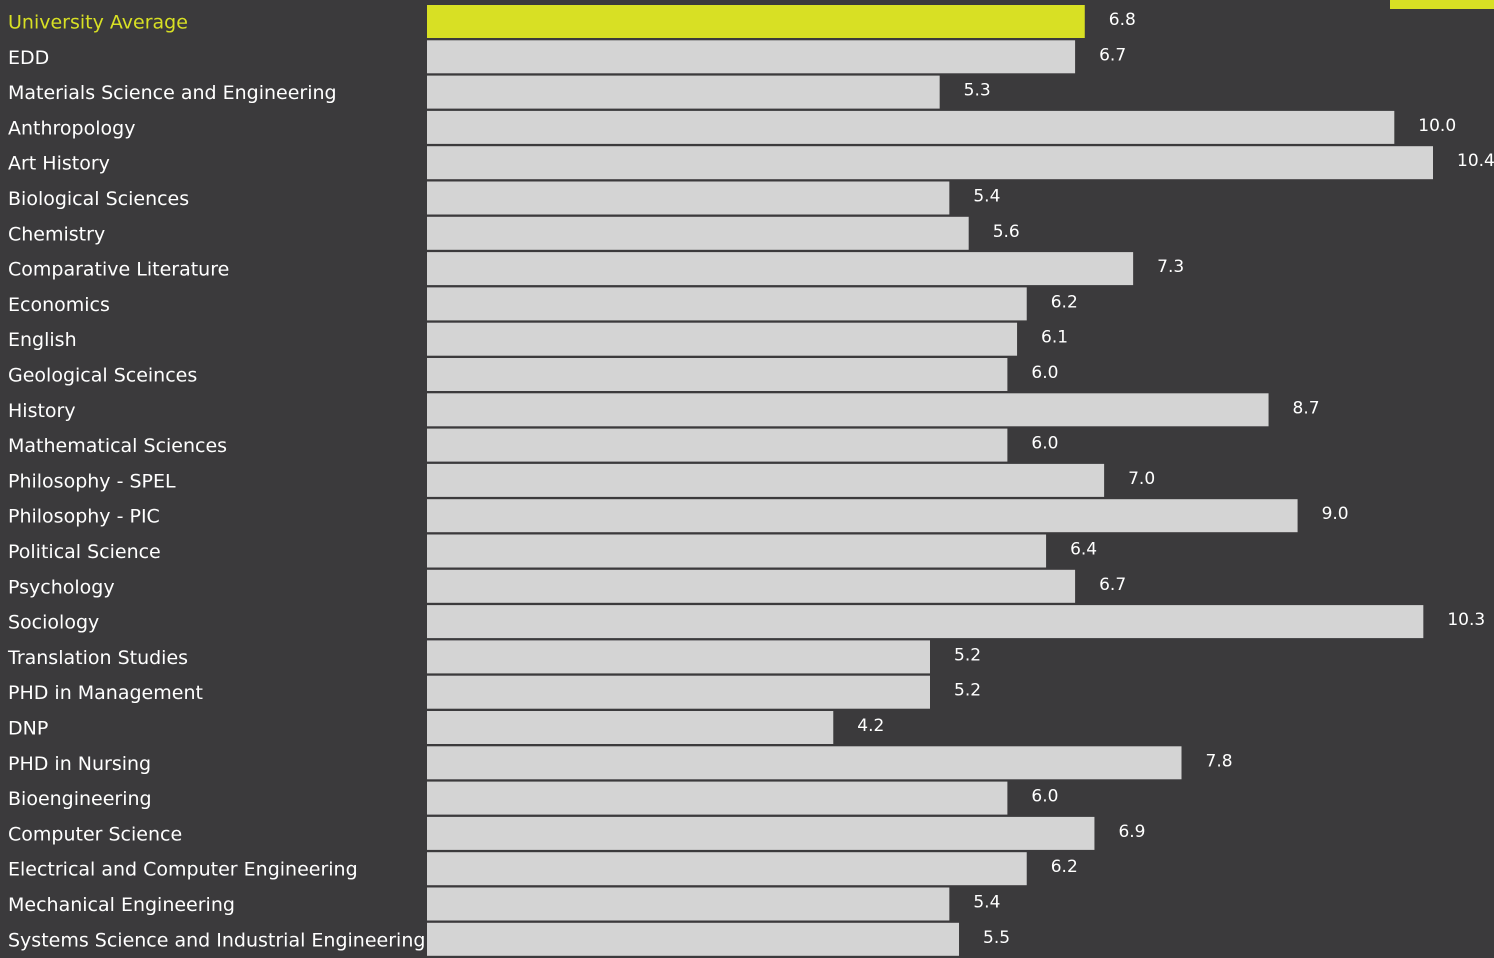  Describe the element at coordinates (80, 799) in the screenshot. I see `category-label: Bioengineering` at that location.